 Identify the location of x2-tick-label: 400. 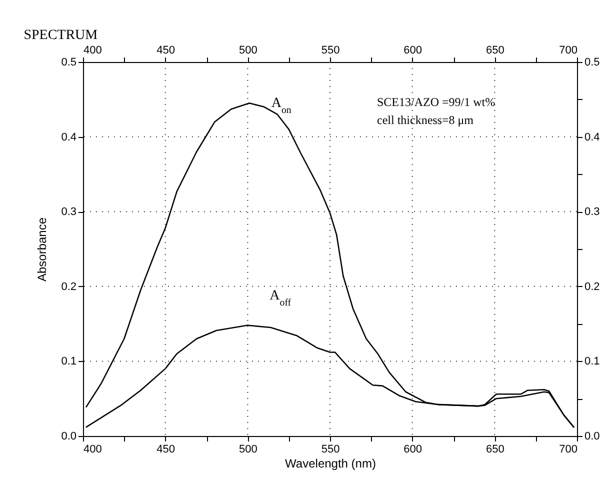
(93, 450).